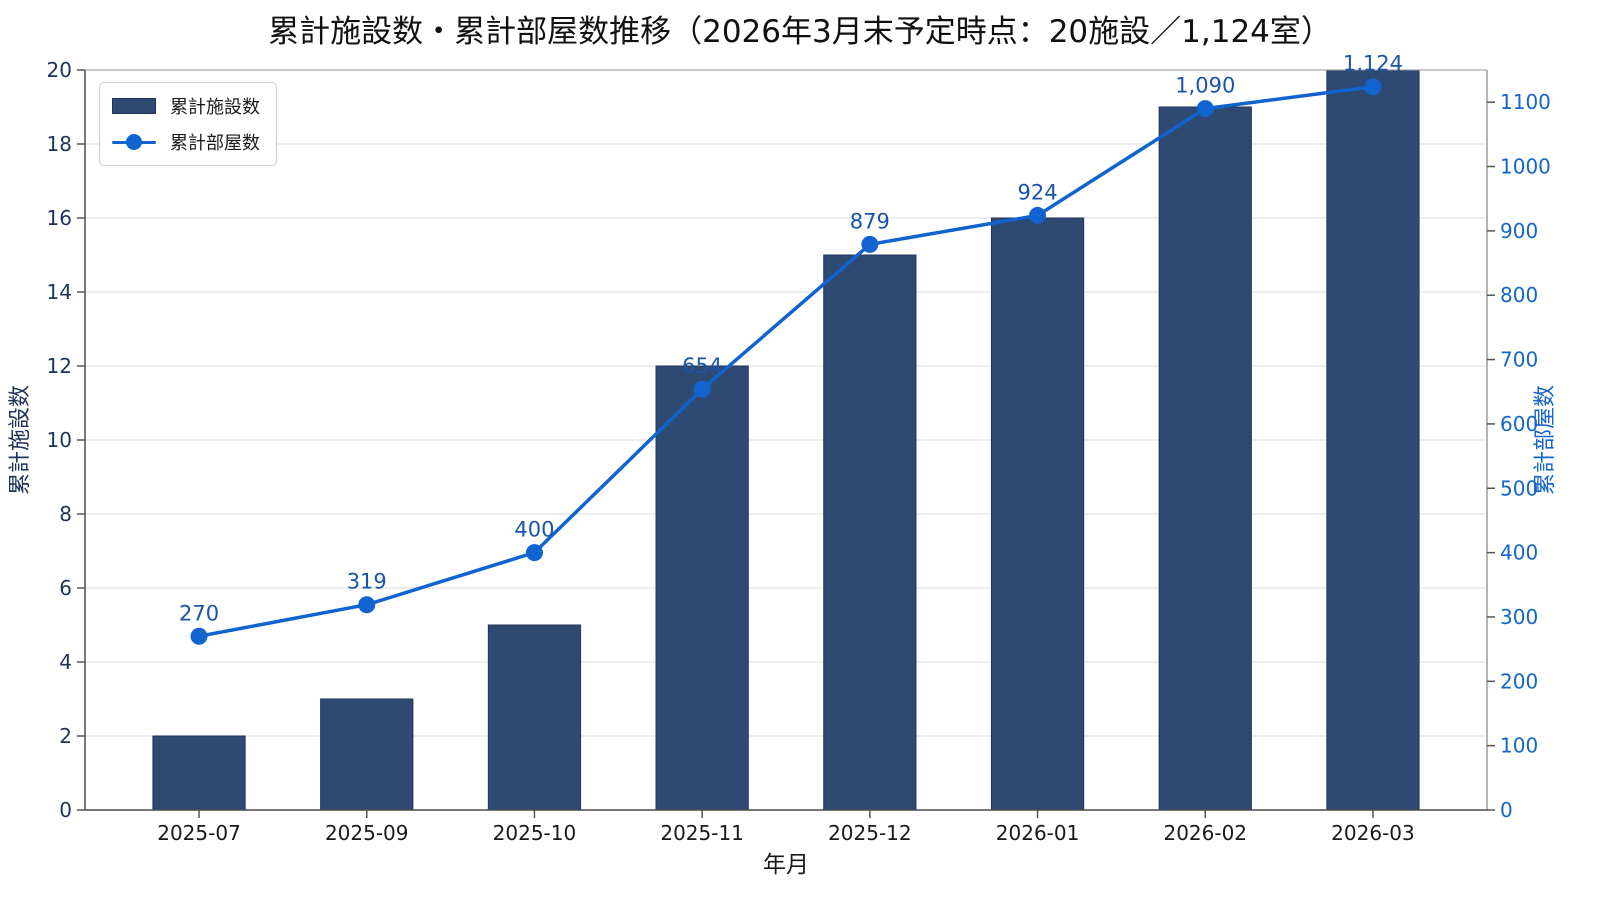 Image resolution: width=1600 pixels, height=900 pixels. I want to click on x-tick-label: 2025-12, so click(870, 833).